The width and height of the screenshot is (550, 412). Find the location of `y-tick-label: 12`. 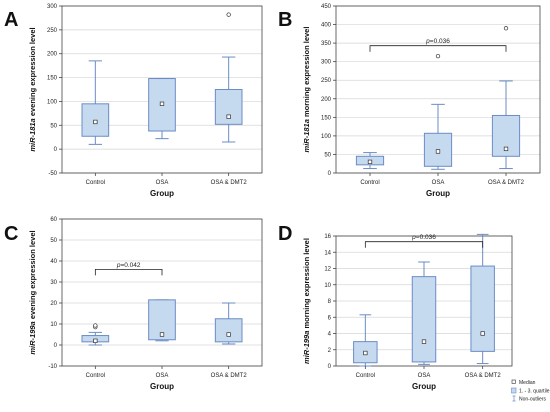

y-tick-label: 12 is located at coordinates (327, 270).